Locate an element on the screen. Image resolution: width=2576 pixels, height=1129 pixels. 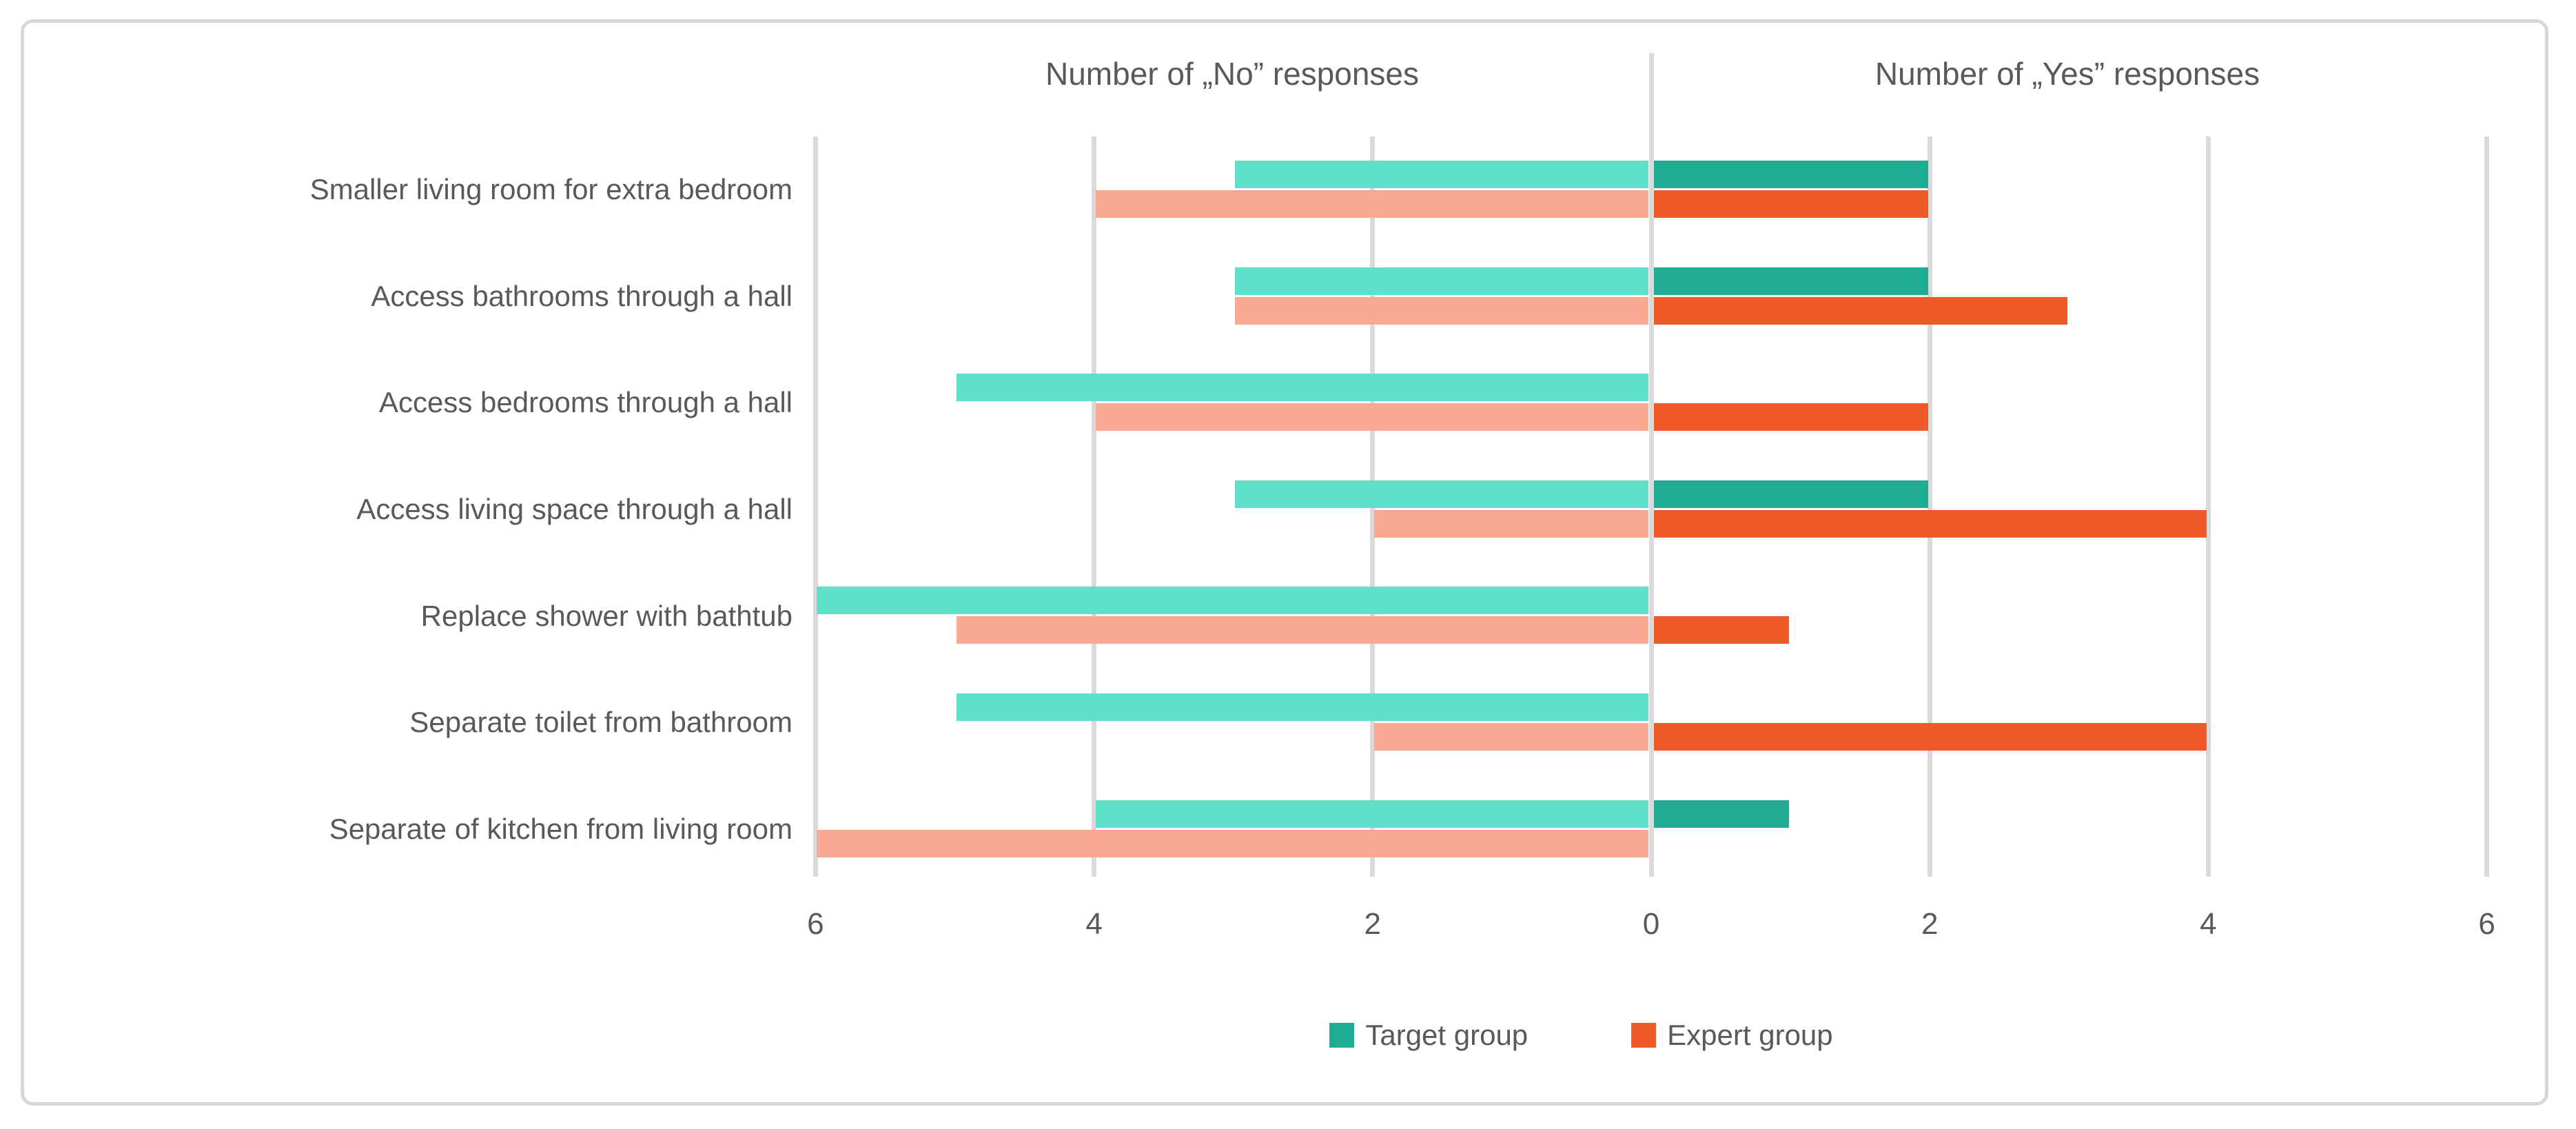
section-title-no-responses: Number of „No” responses is located at coordinates (1232, 74).